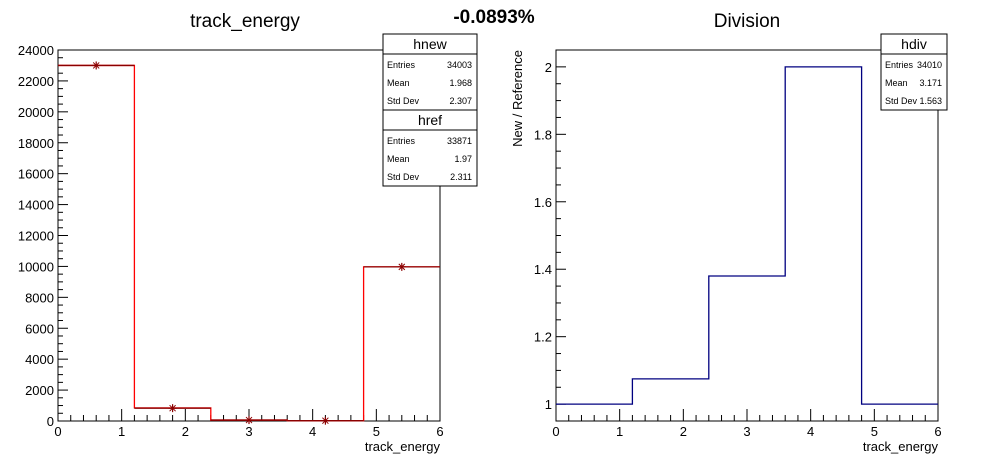 This screenshot has height=472, width=996. Describe the element at coordinates (245, 21) in the screenshot. I see `chart-title: track_energy` at that location.